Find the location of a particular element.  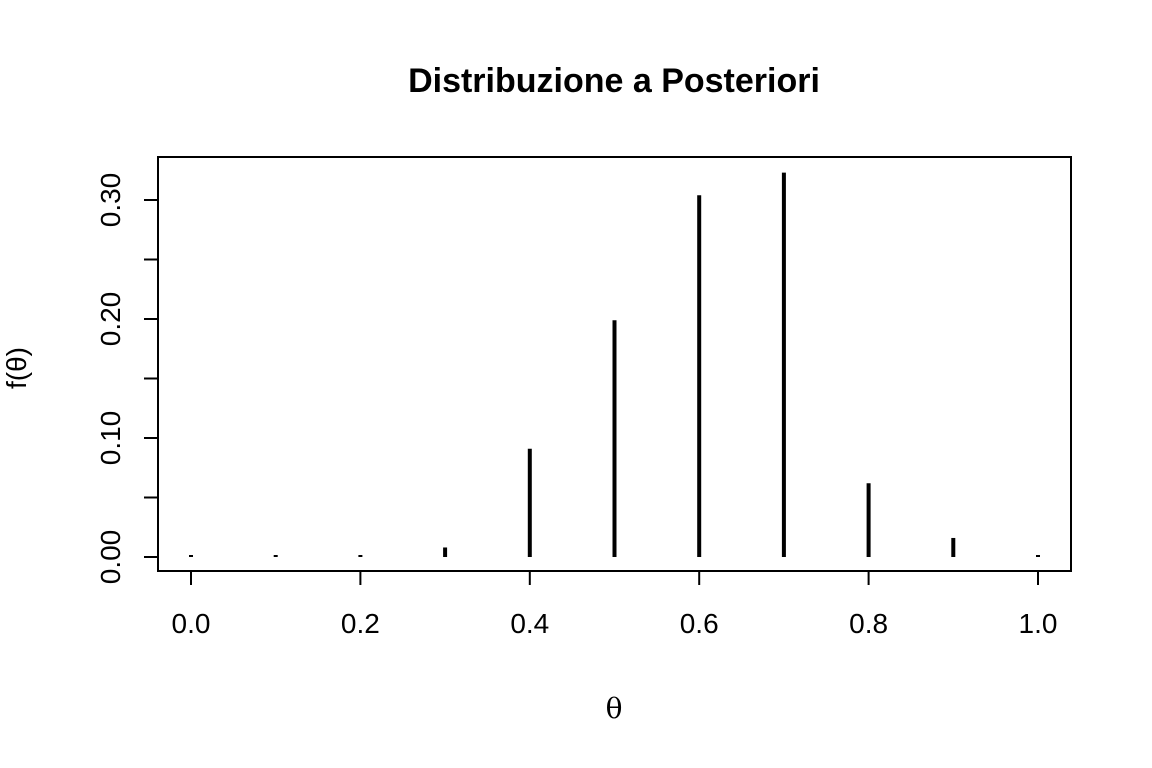

y-axis-label: f(θ) is located at coordinates (16, 368).